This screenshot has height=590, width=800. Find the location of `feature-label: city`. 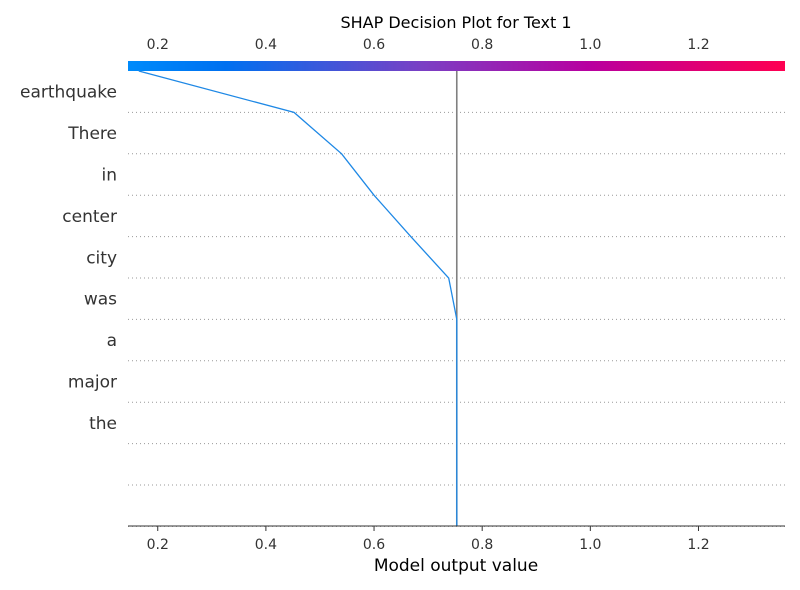

feature-label: city is located at coordinates (101, 258).